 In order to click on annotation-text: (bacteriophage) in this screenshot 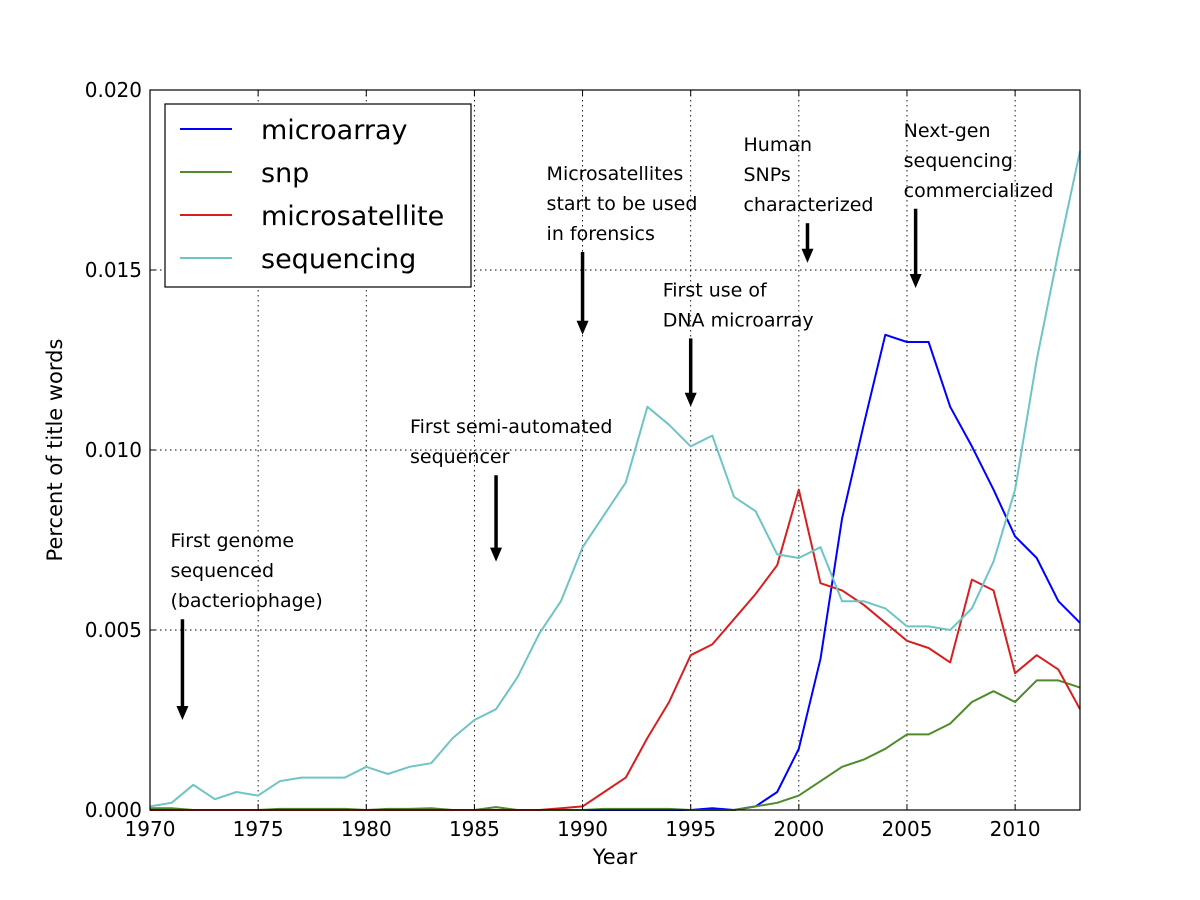, I will do `click(246, 601)`.